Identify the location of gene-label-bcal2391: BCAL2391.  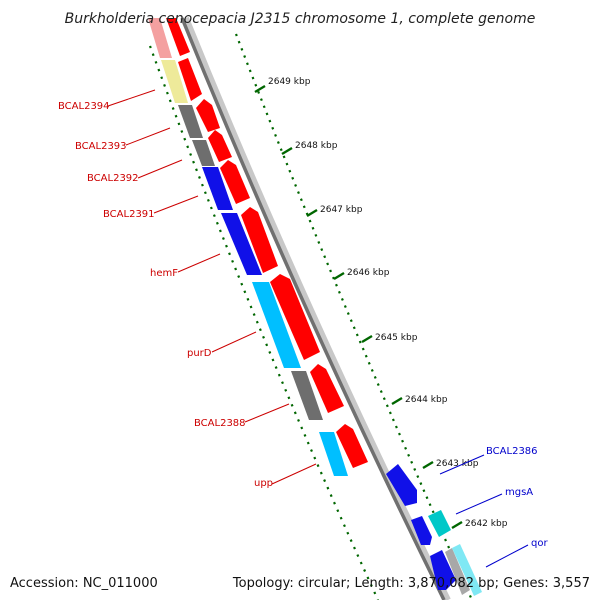
(129, 214).